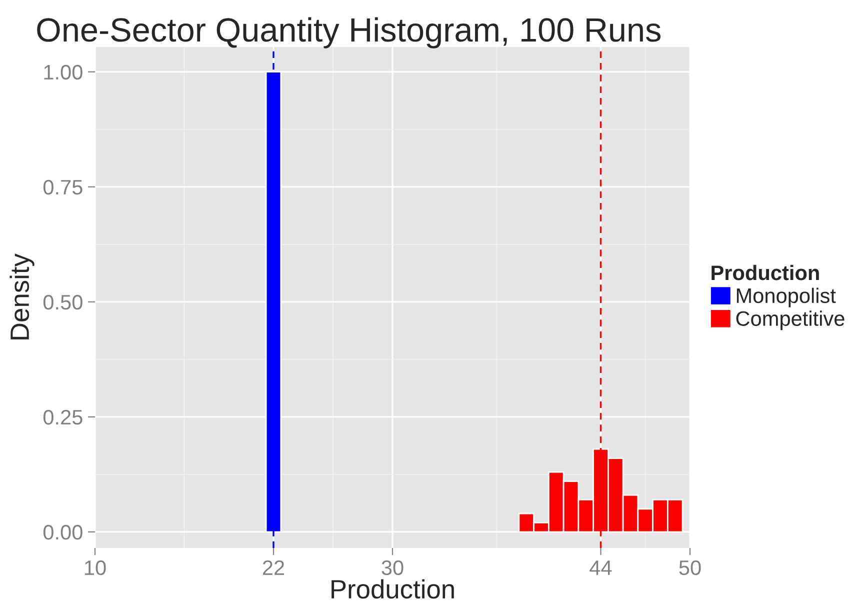  I want to click on y-tick-label: 0.25, so click(62, 417).